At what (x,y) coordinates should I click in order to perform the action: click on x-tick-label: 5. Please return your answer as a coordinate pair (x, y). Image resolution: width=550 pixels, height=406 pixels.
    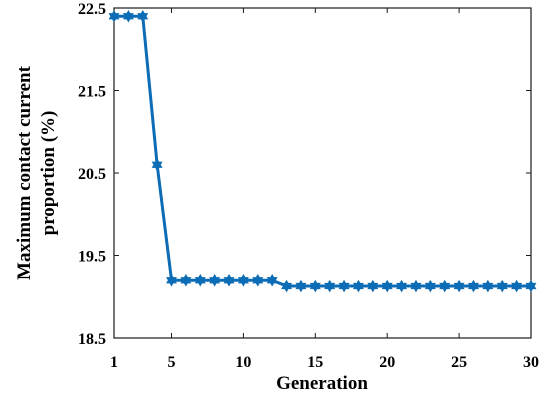
    Looking at the image, I should click on (172, 362).